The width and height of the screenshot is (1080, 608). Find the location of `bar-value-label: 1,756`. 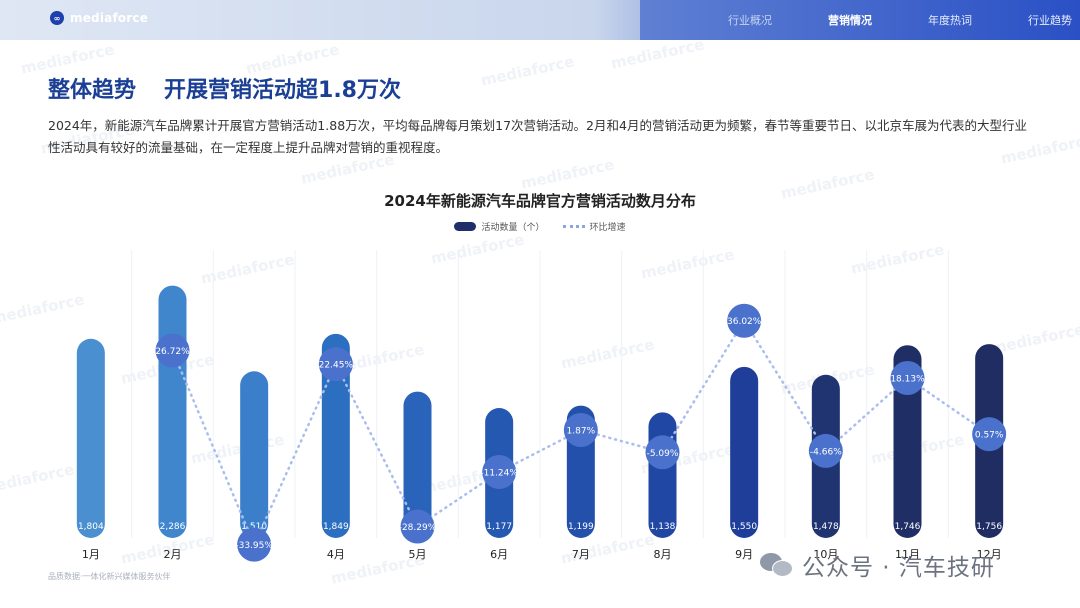

bar-value-label: 1,756 is located at coordinates (989, 527).